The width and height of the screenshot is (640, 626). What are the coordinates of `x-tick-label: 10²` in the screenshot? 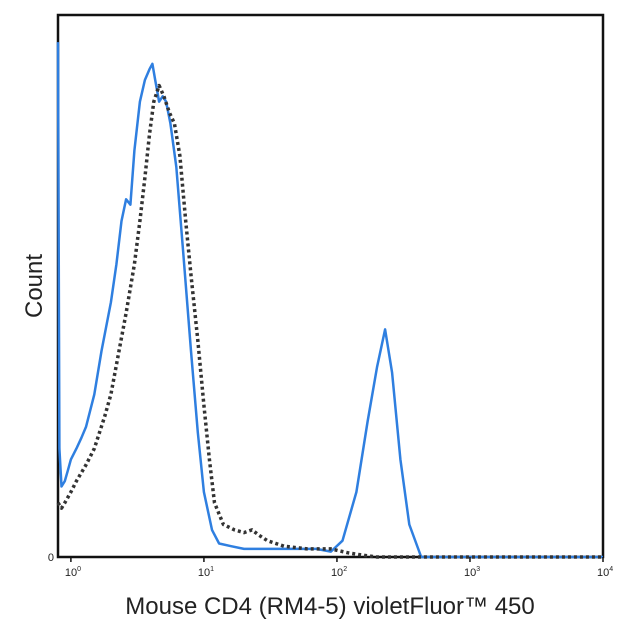 It's located at (339, 572).